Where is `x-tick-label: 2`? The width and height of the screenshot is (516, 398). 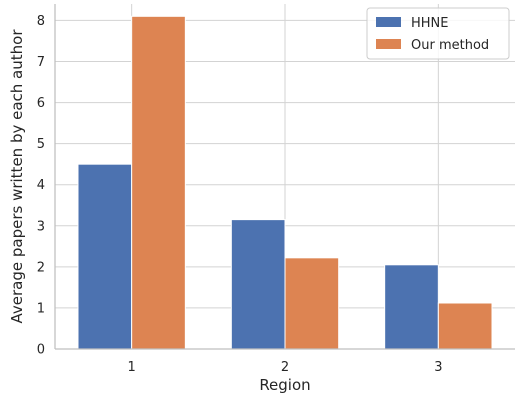 x-tick-label: 2 is located at coordinates (285, 367).